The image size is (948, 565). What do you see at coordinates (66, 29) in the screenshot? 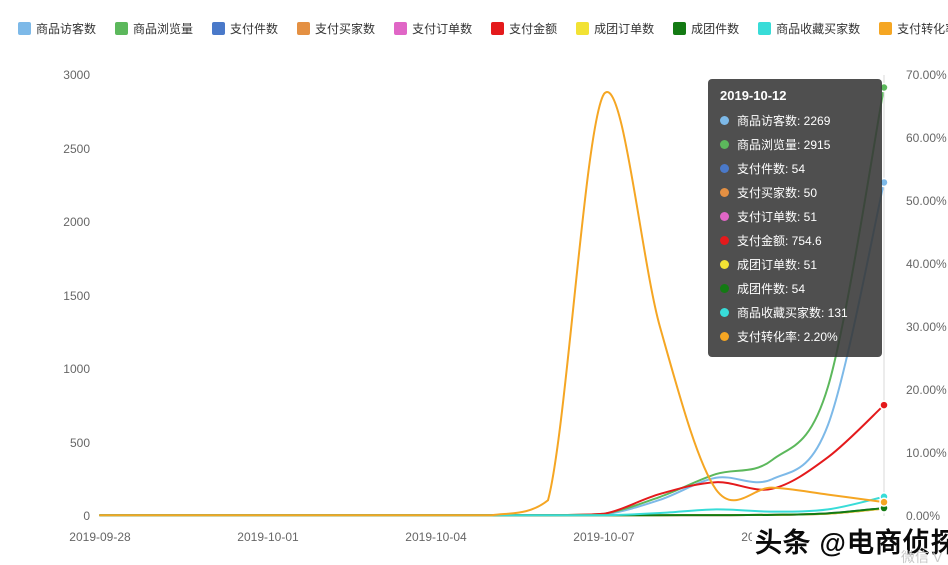
I see `legend-label: 商品访客数` at bounding box center [66, 29].